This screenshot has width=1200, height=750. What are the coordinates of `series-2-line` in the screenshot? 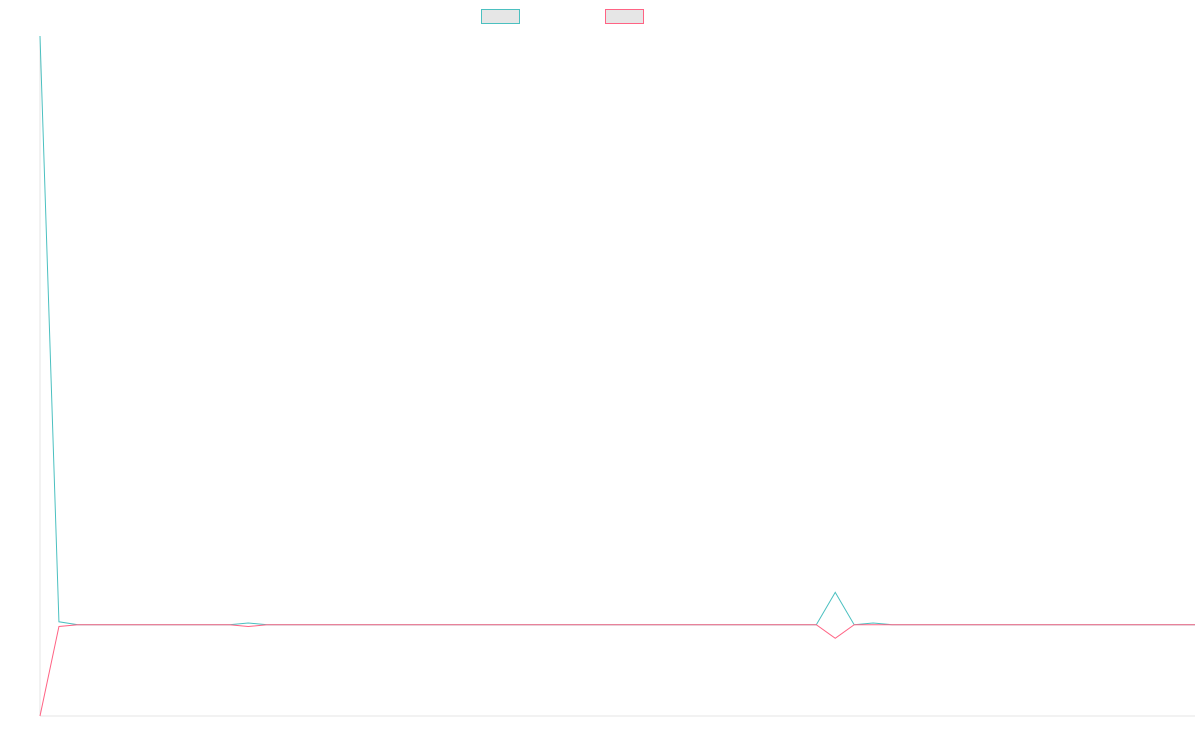 It's located at (617, 670).